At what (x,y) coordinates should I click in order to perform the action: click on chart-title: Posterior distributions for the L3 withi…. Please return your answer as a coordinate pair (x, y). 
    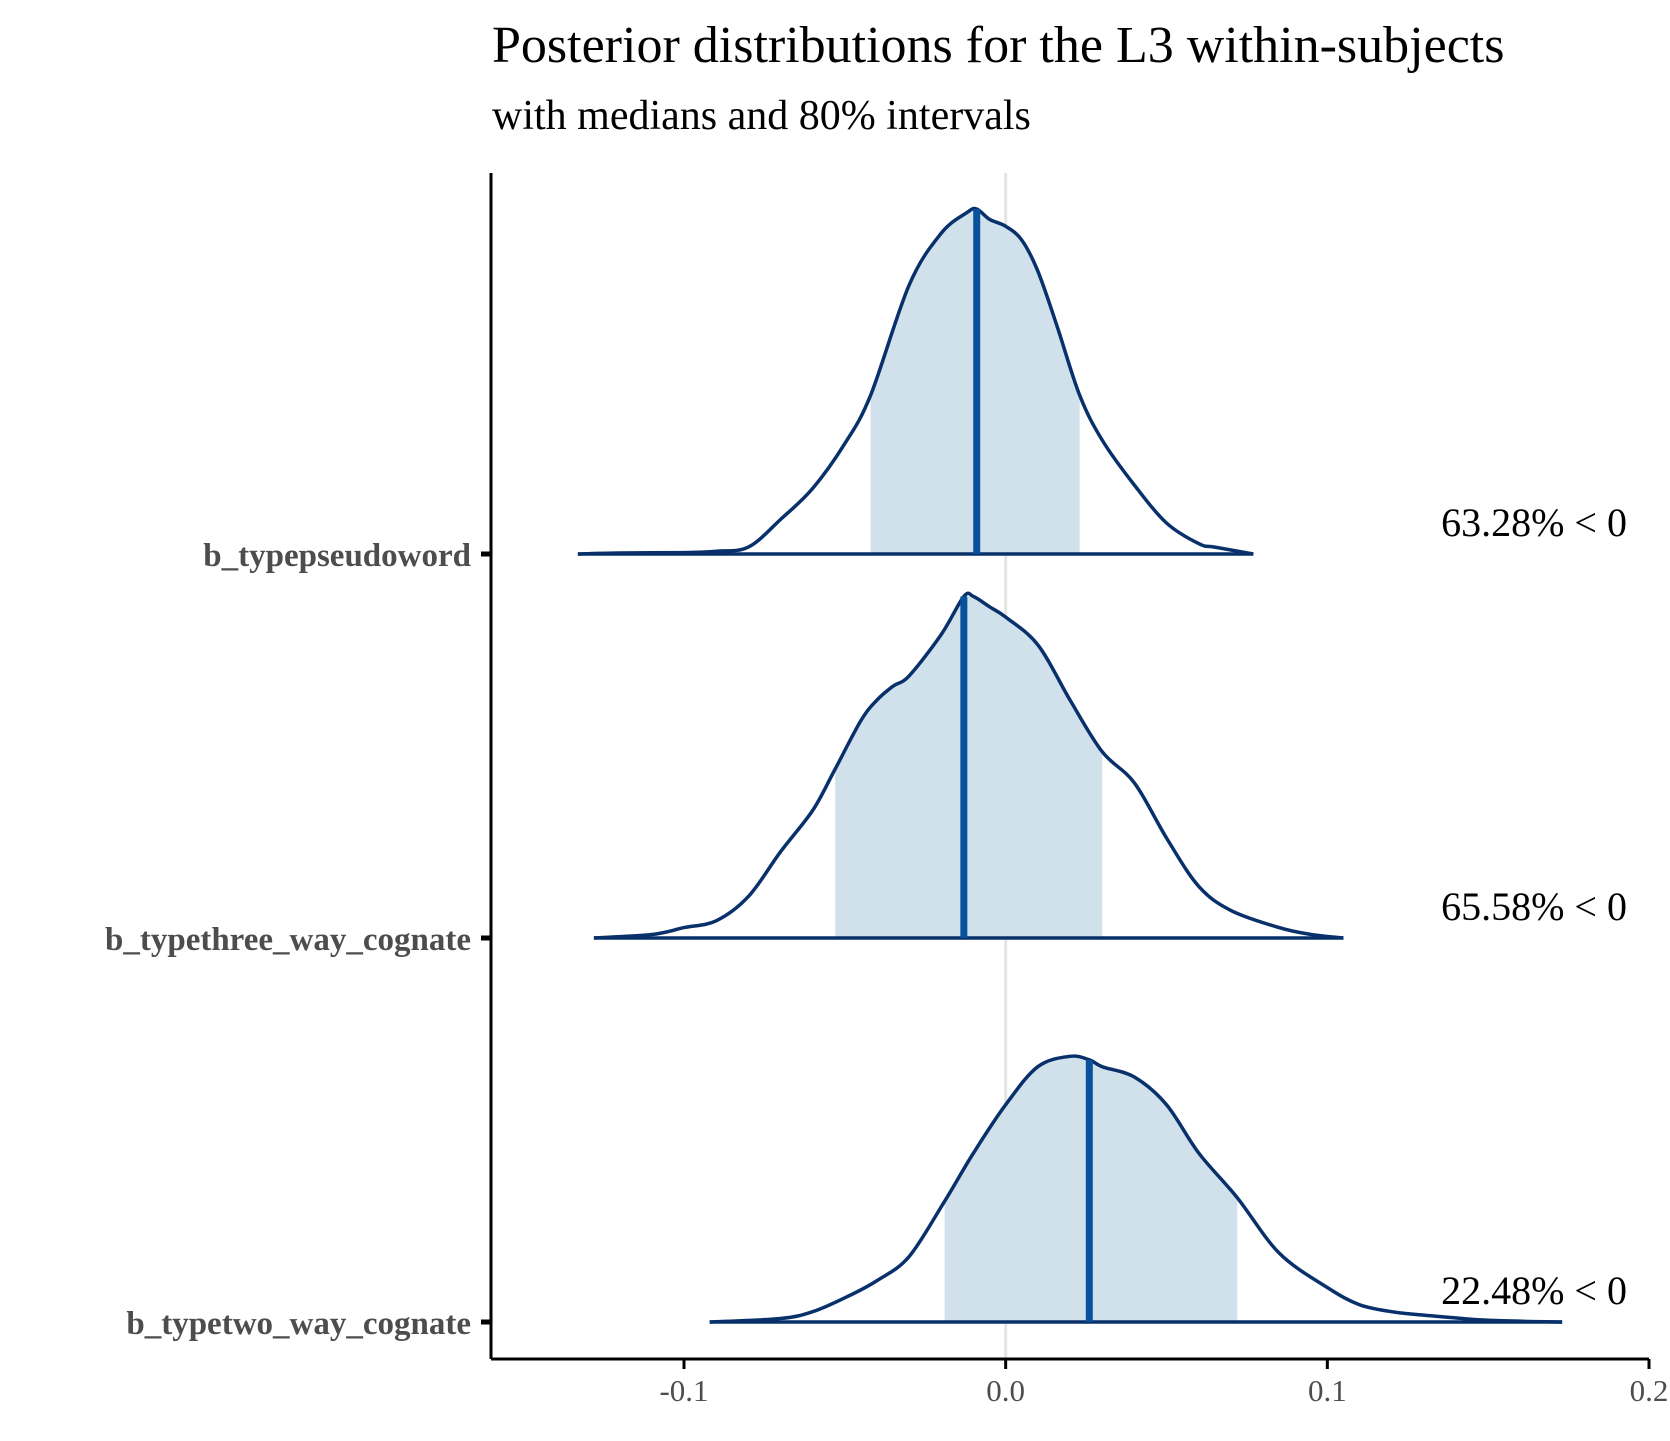
    Looking at the image, I should click on (998, 45).